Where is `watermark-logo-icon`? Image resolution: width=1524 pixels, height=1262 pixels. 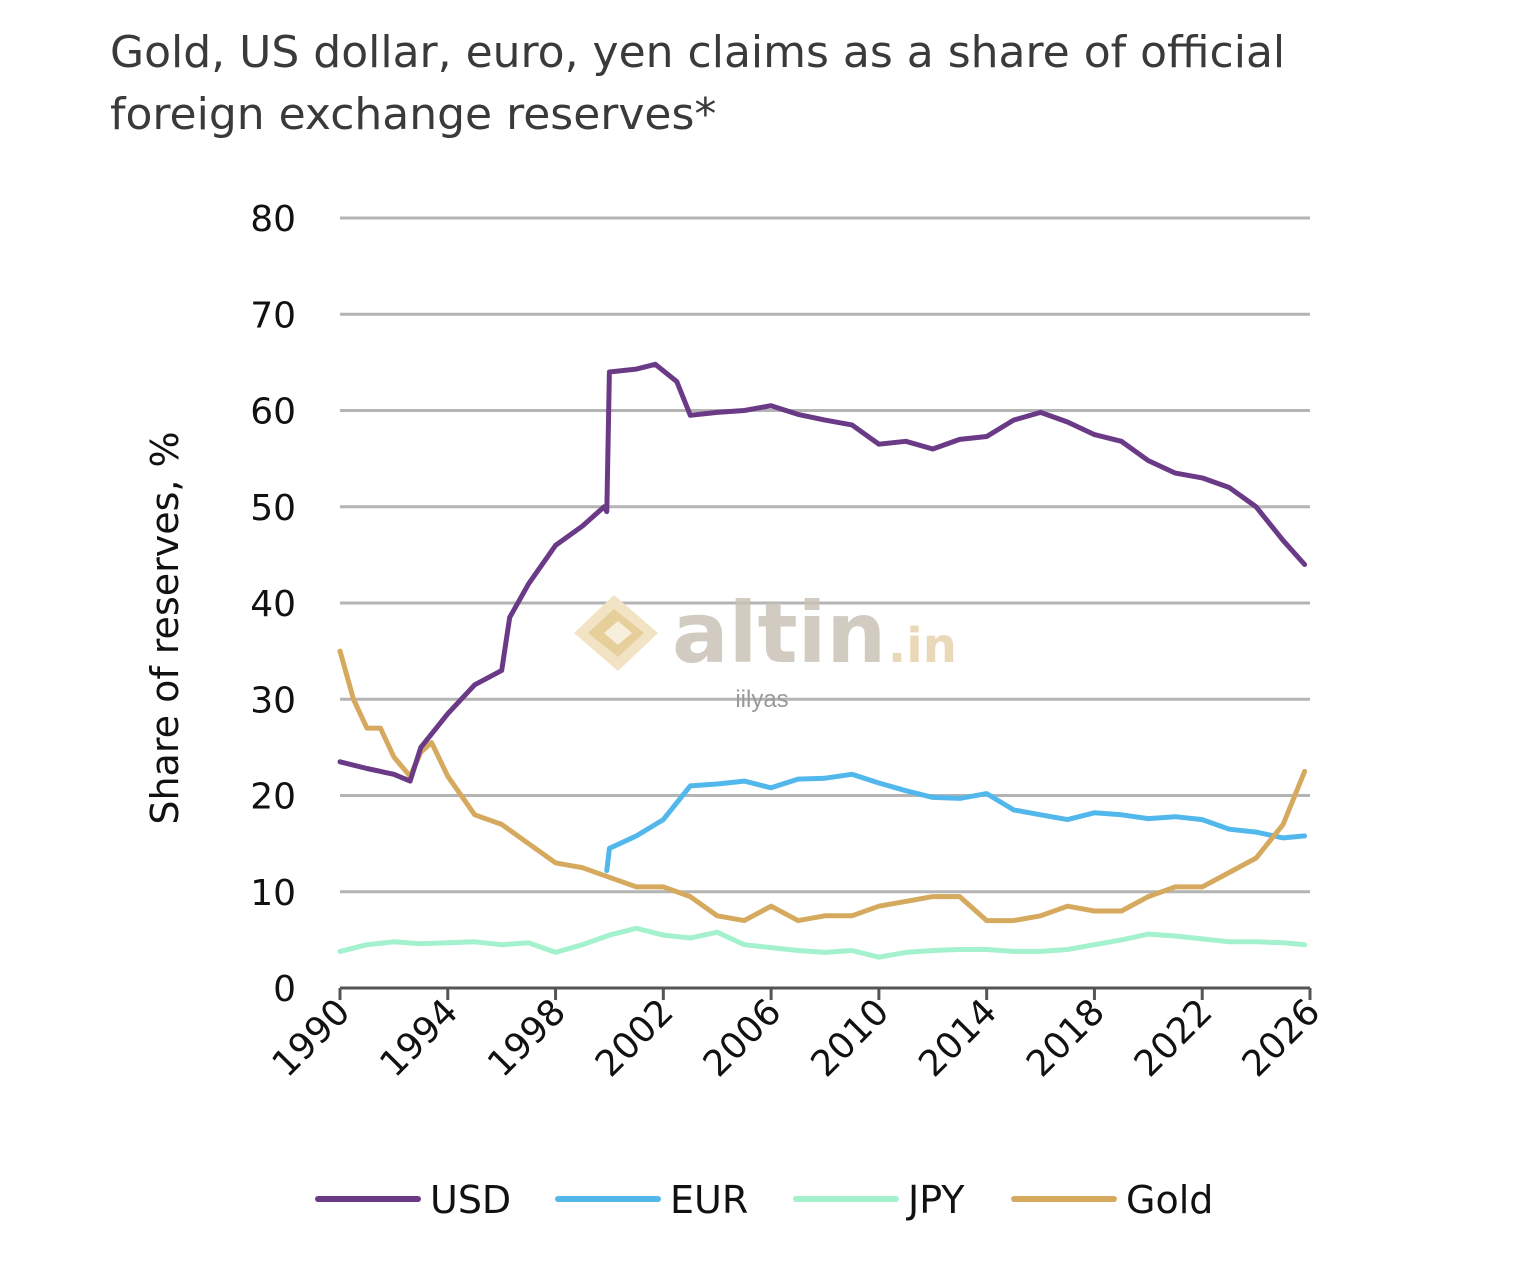
watermark-logo-icon is located at coordinates (616, 633).